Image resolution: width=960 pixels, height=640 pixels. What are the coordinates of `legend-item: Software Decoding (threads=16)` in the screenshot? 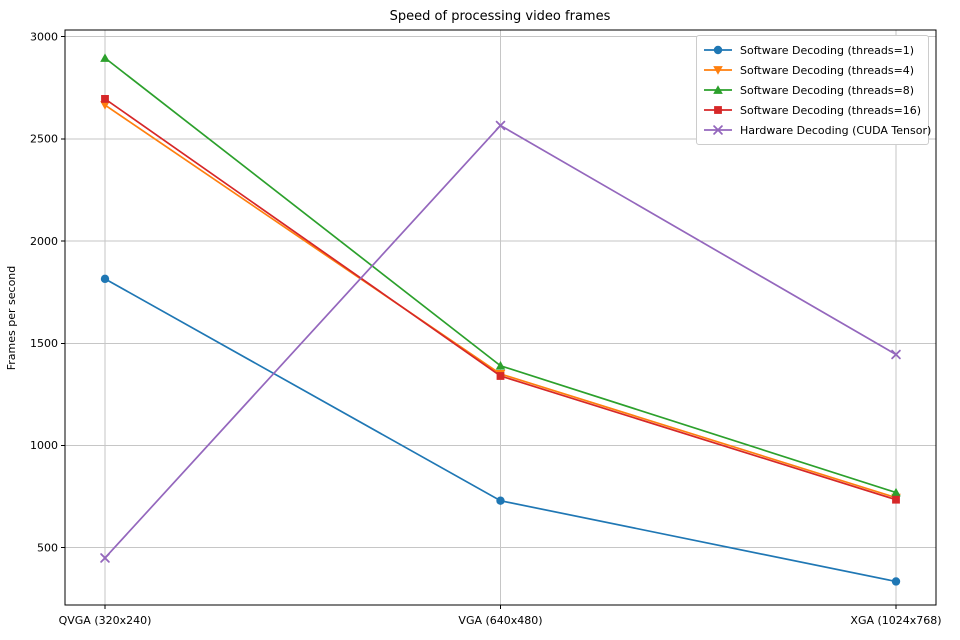 It's located at (813, 110).